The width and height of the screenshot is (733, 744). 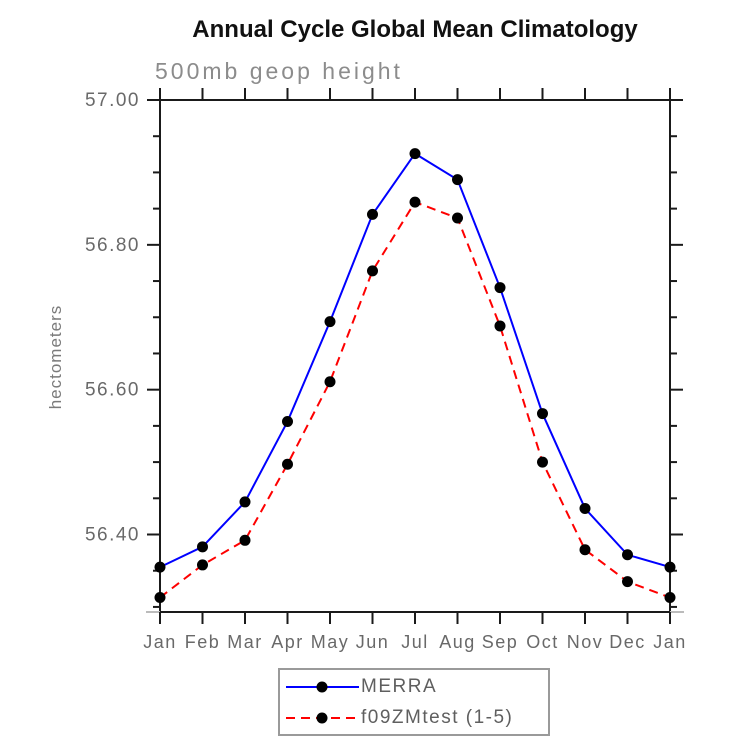 What do you see at coordinates (287, 642) in the screenshot?
I see `x-tick-label: Apr` at bounding box center [287, 642].